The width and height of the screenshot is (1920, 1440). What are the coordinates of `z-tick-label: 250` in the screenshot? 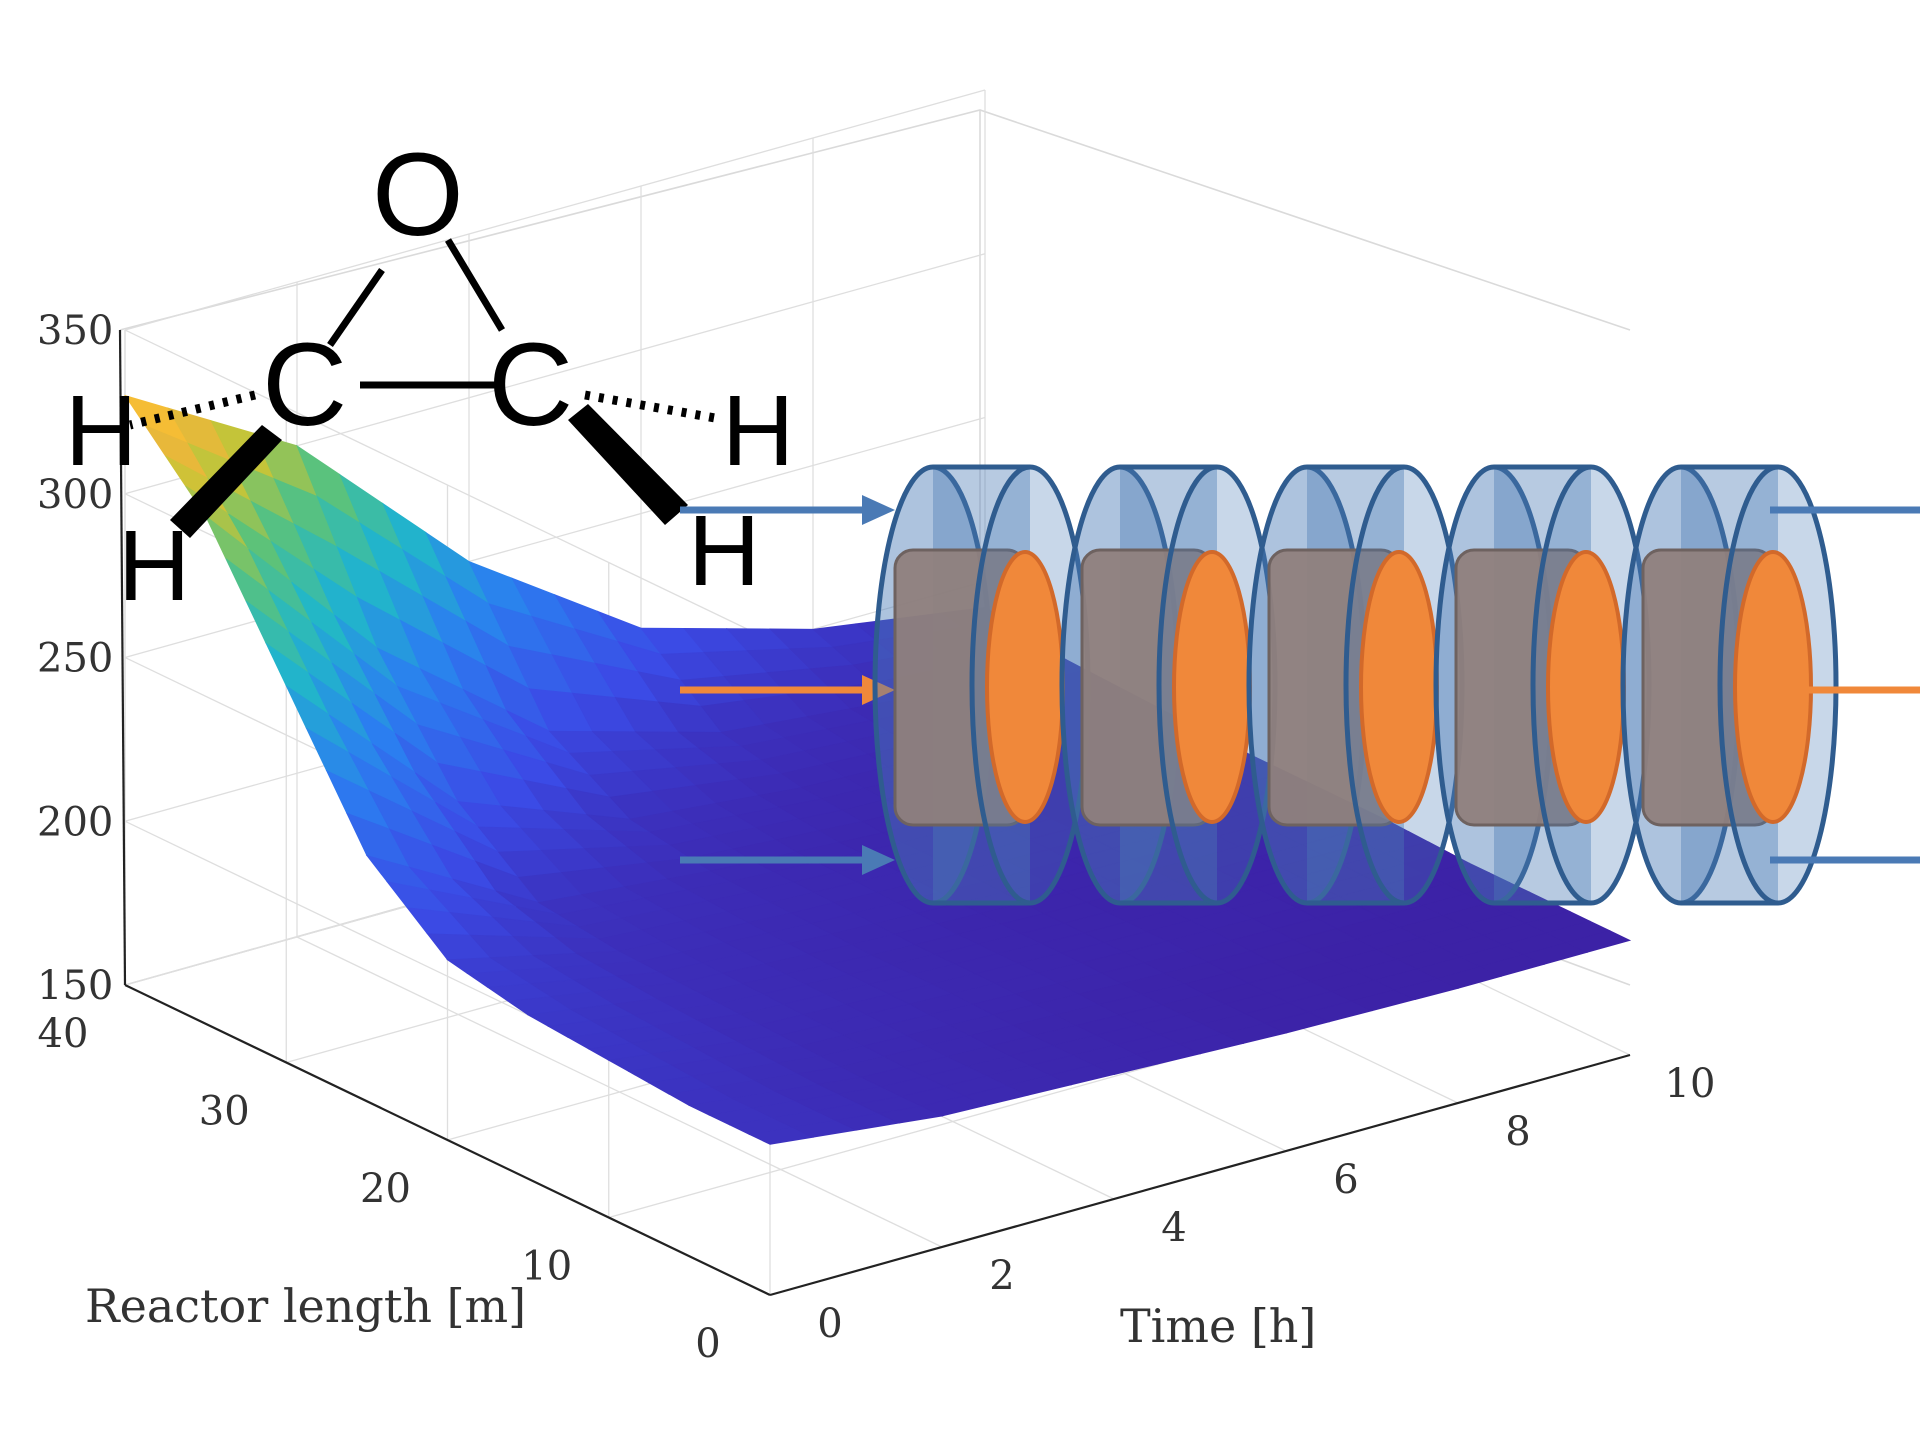 It's located at (75, 659).